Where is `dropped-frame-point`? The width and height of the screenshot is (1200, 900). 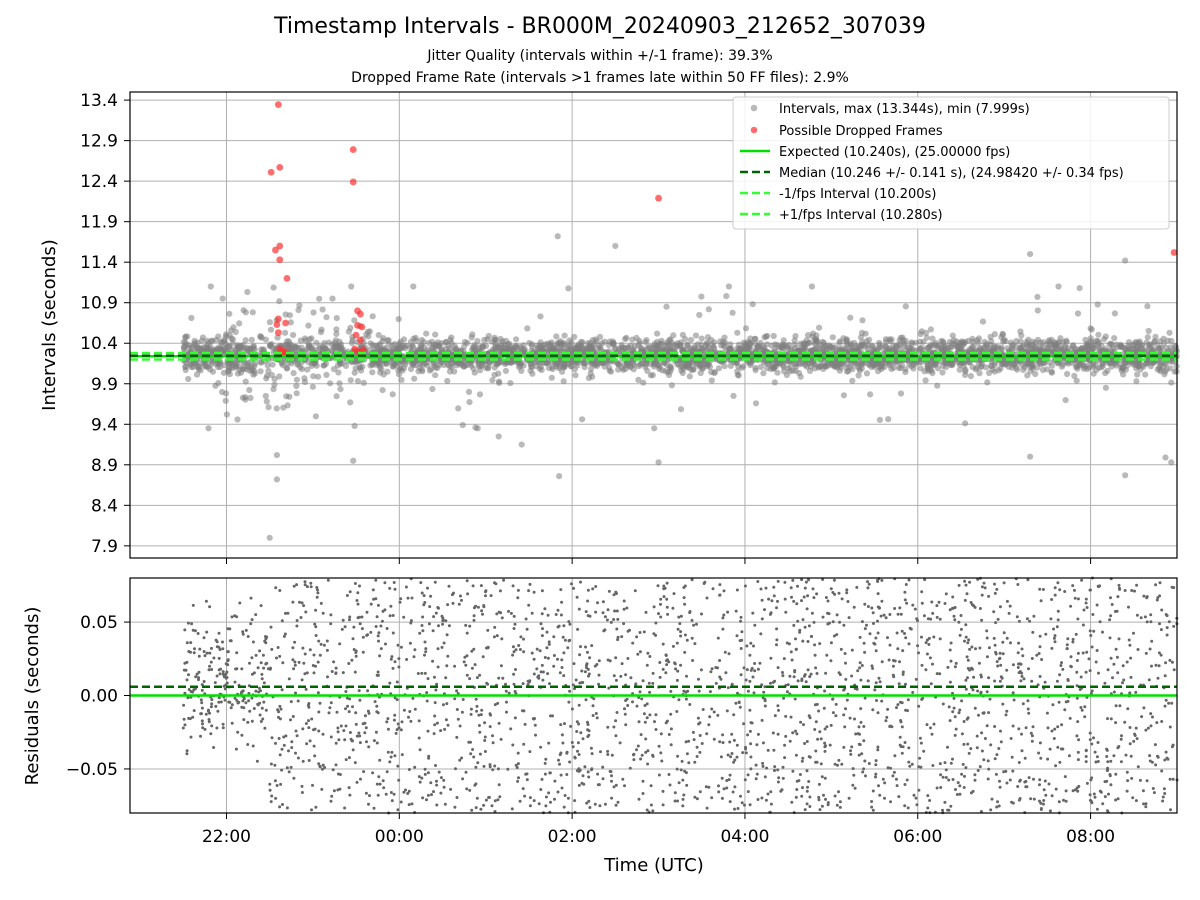 dropped-frame-point is located at coordinates (275, 250).